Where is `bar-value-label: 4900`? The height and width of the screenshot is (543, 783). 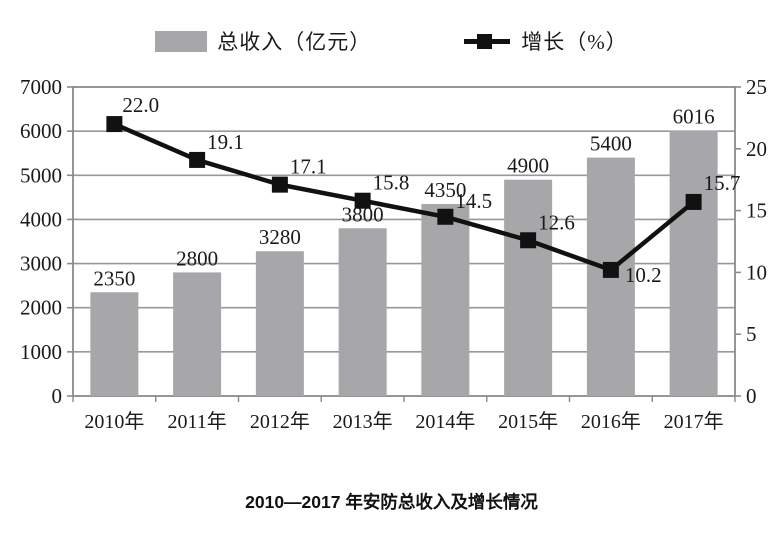
bar-value-label: 4900 is located at coordinates (528, 166).